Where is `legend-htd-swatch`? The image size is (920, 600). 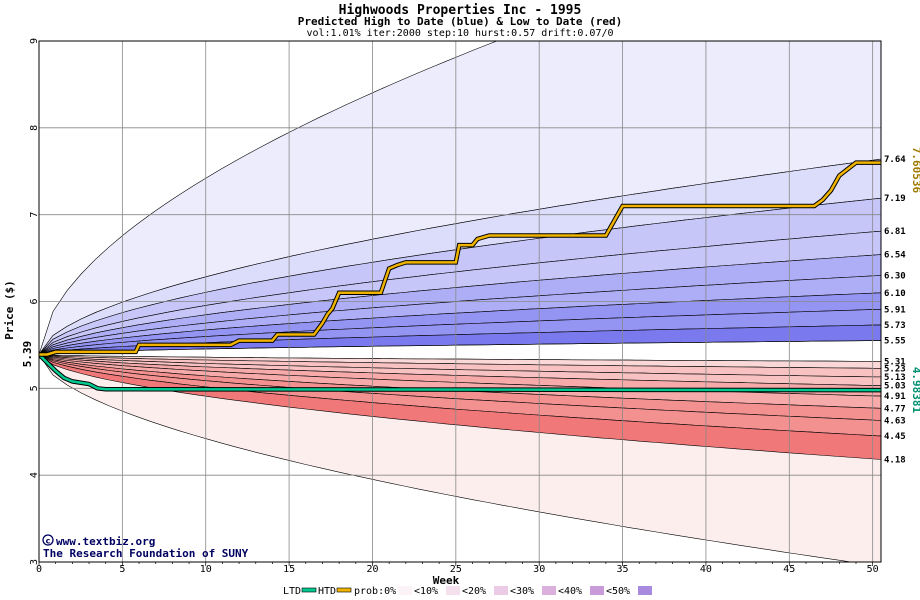 legend-htd-swatch is located at coordinates (344, 590).